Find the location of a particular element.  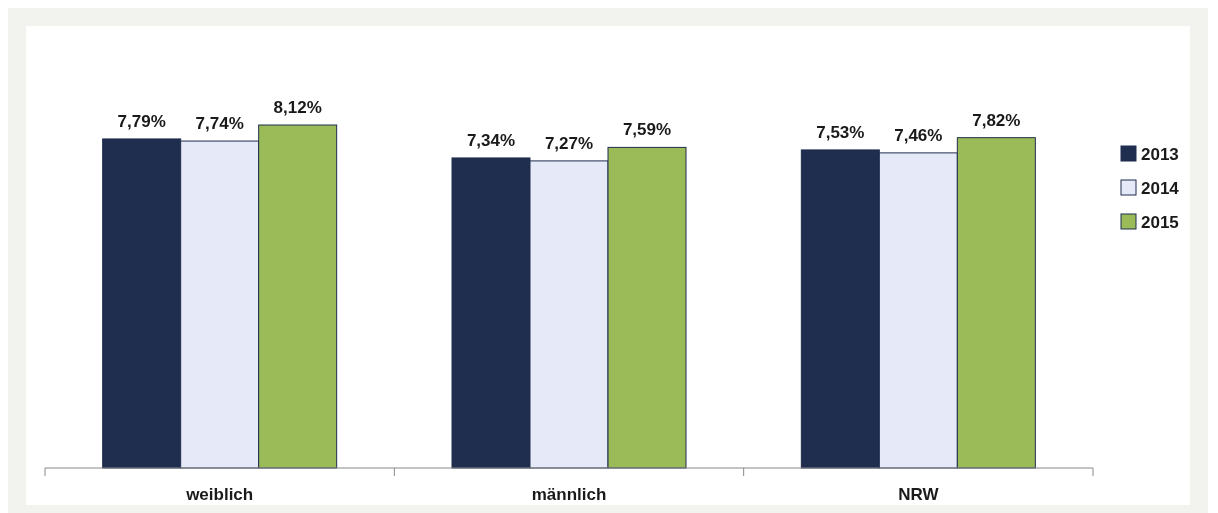

x-tick-label: weiblich is located at coordinates (219, 494).